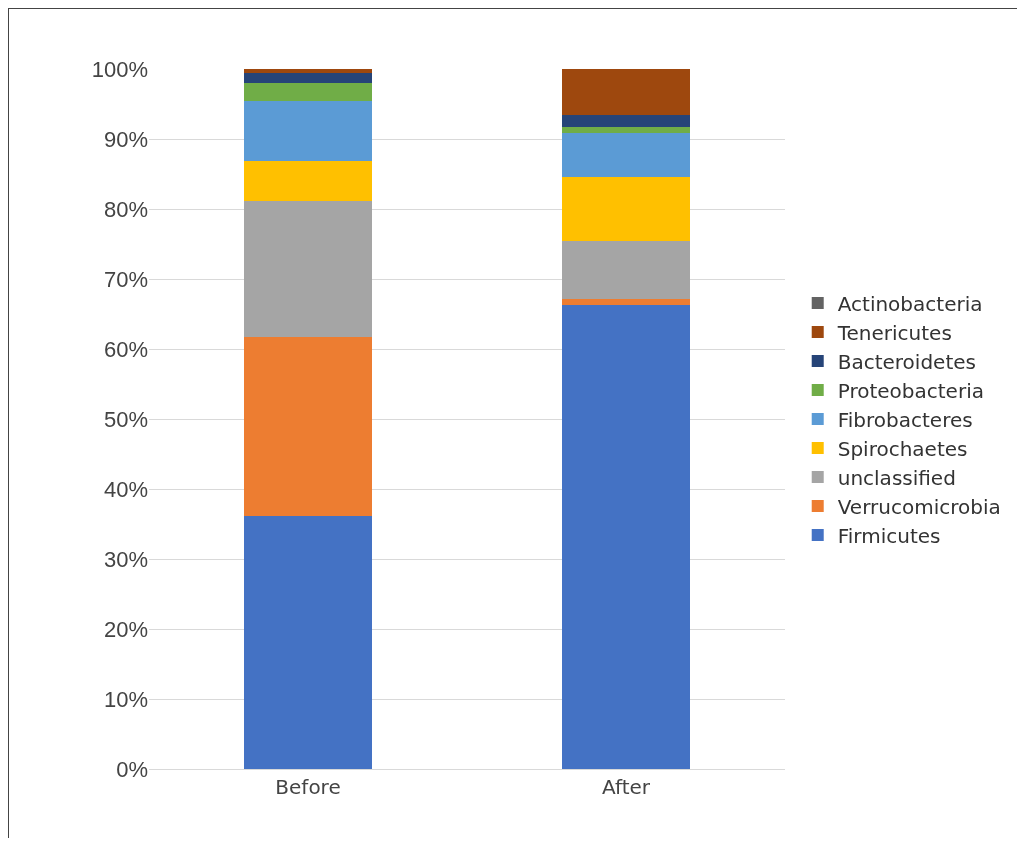  Describe the element at coordinates (896, 477) in the screenshot. I see `legend-label: unclassified` at that location.